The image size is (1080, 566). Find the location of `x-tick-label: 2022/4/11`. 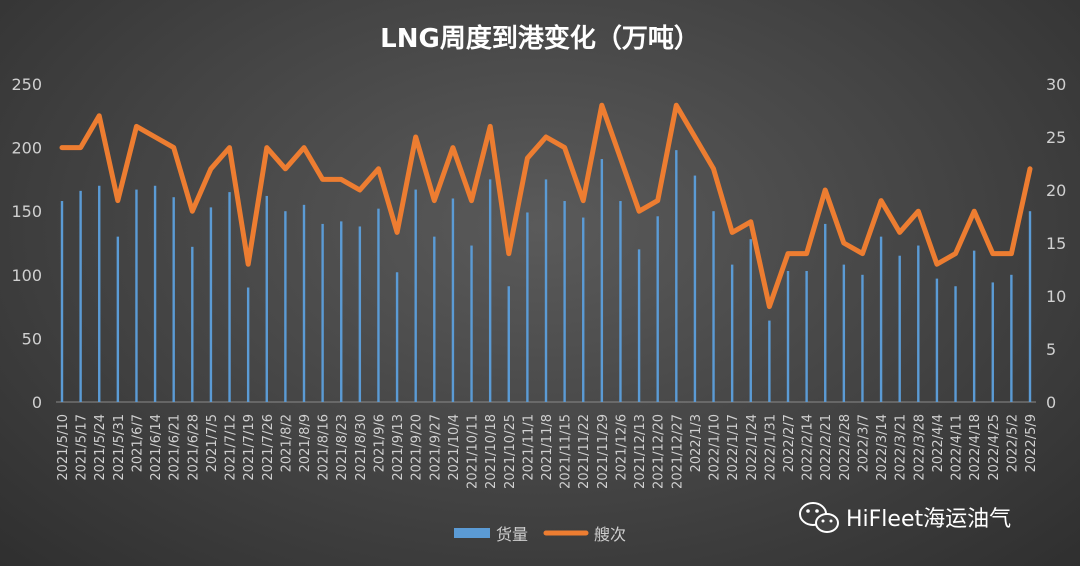

x-tick-label: 2022/4/11 is located at coordinates (957, 447).